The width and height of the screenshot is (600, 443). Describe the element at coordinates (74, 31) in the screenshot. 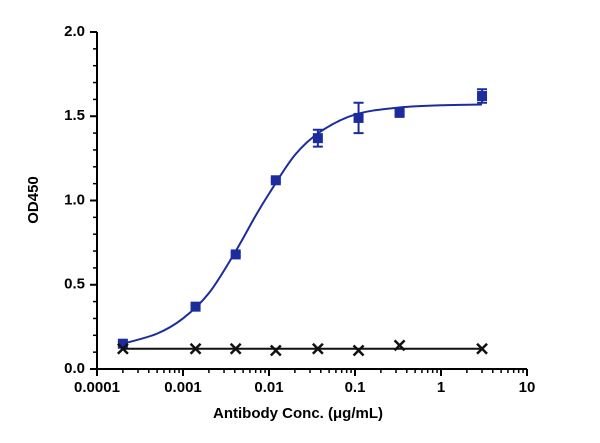

I see `y-tick-label: 2.0` at that location.